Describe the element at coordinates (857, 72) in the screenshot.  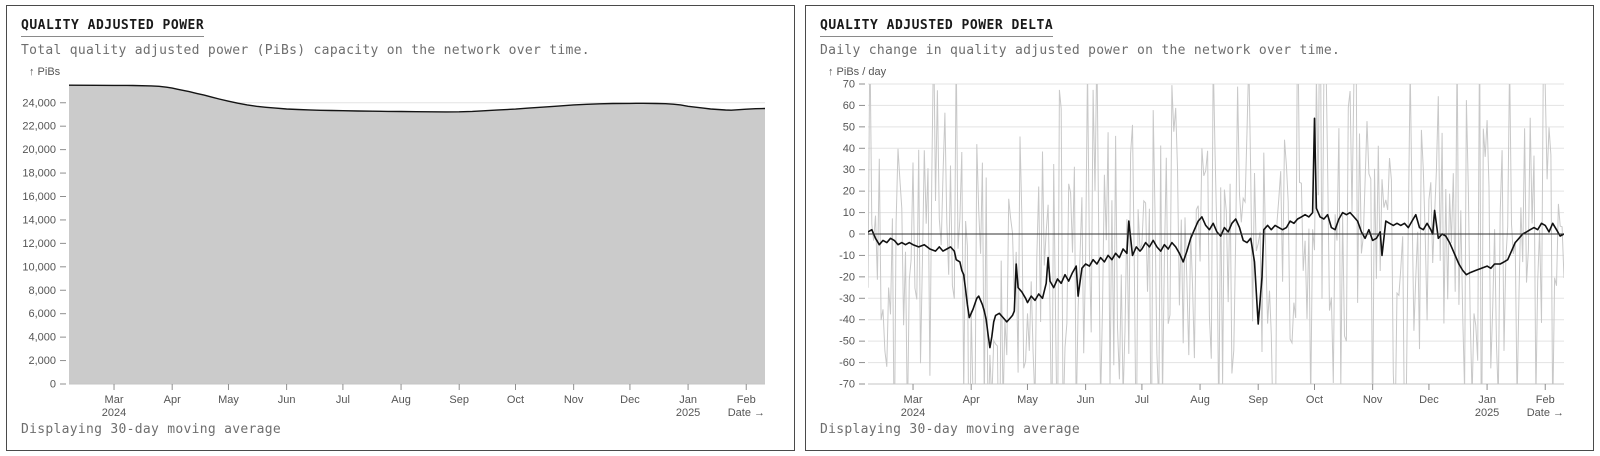
I see `svg-text: ↑ PiBs / day` at that location.